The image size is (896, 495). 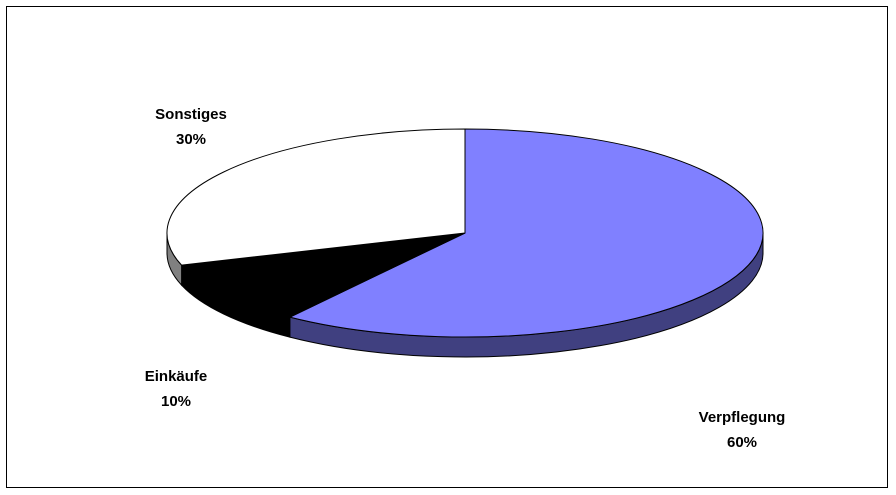 What do you see at coordinates (191, 127) in the screenshot?
I see `slice-label-sonstiges: Sonstiges 30%` at bounding box center [191, 127].